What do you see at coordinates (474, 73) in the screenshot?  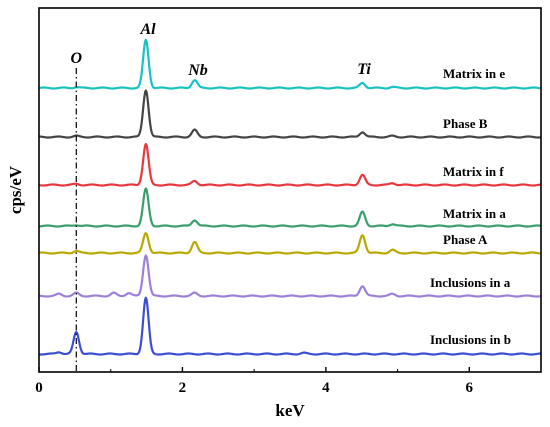 I see `series-label: Matrix in e` at bounding box center [474, 73].